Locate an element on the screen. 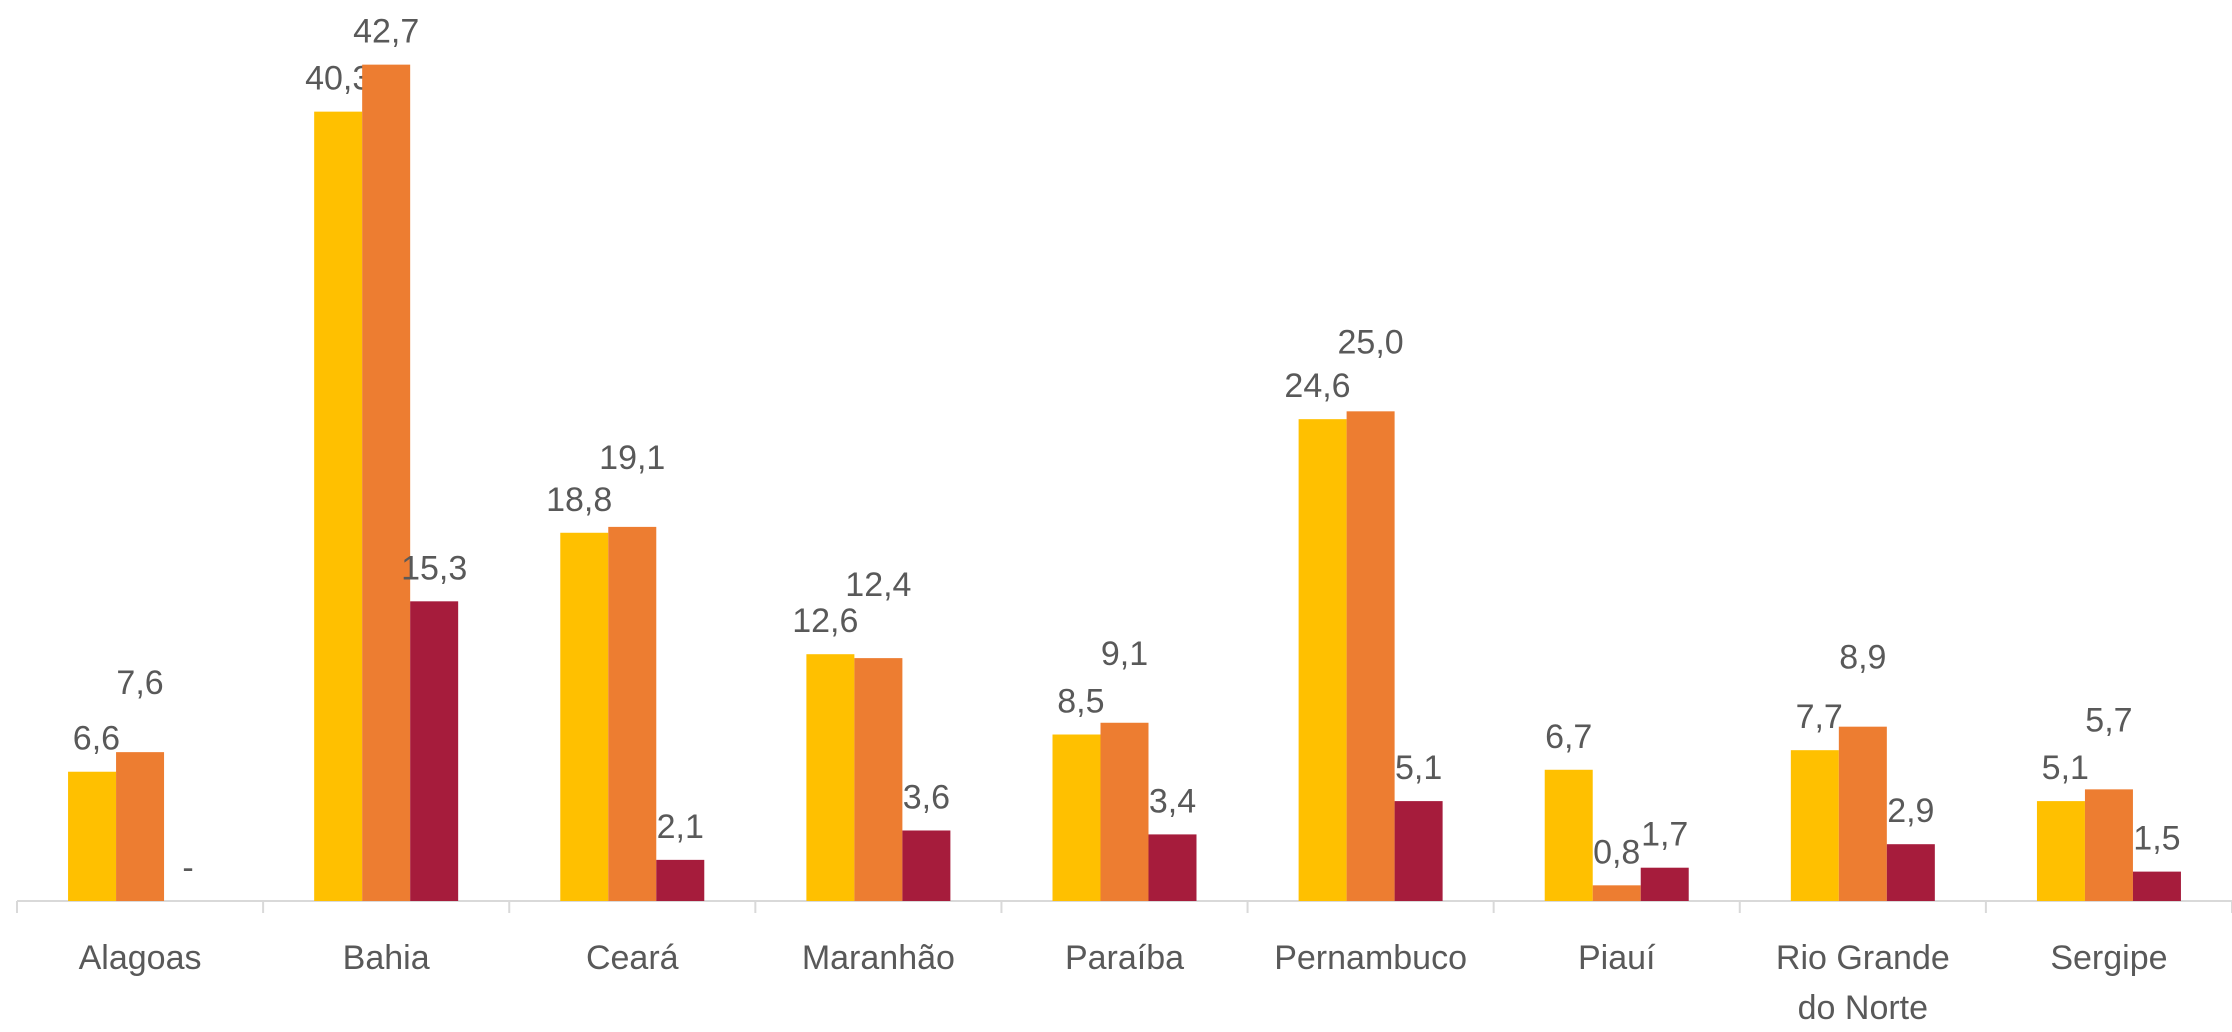 The width and height of the screenshot is (2232, 1032). data-label: 1,5 is located at coordinates (2156, 839).